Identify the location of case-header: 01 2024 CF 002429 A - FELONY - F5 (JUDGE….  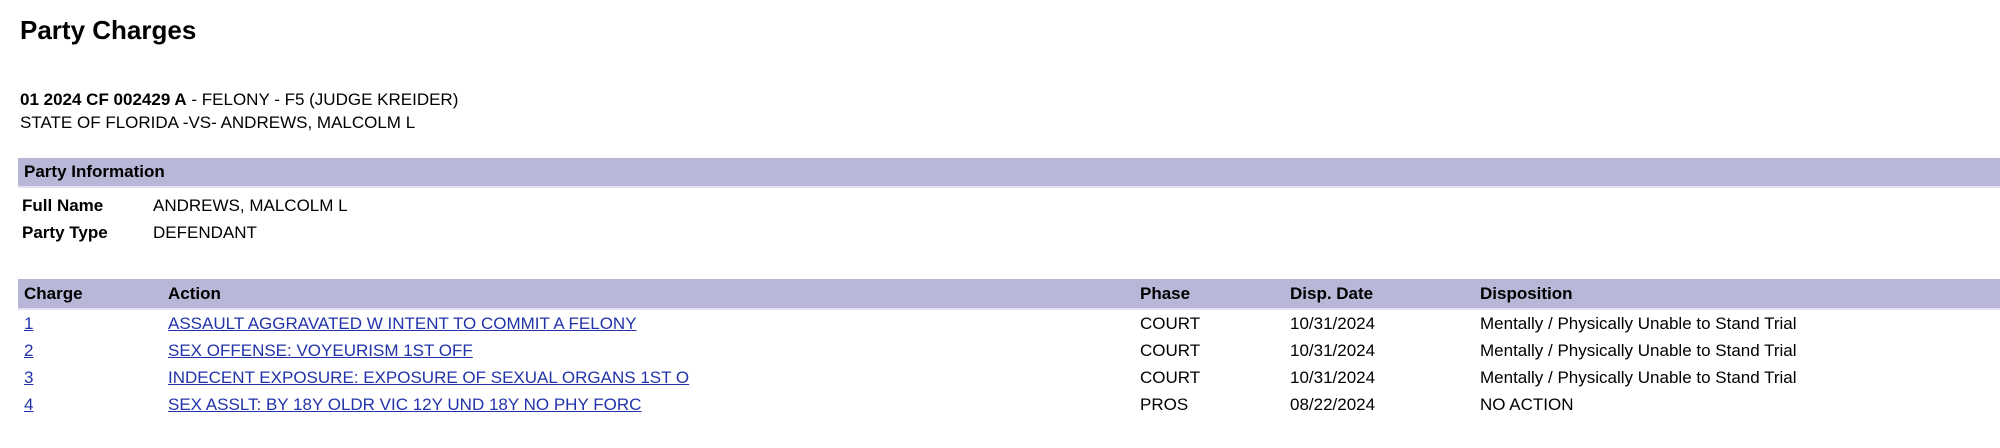
(1010, 111).